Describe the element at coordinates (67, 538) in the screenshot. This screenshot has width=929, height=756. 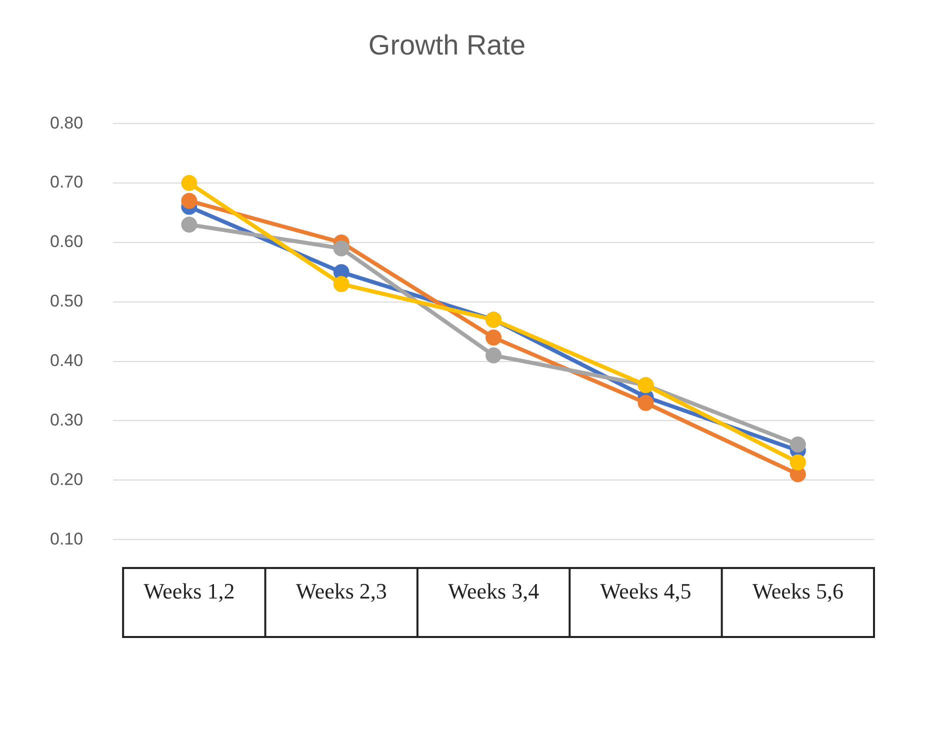
I see `y-tick-label: 0.10` at that location.